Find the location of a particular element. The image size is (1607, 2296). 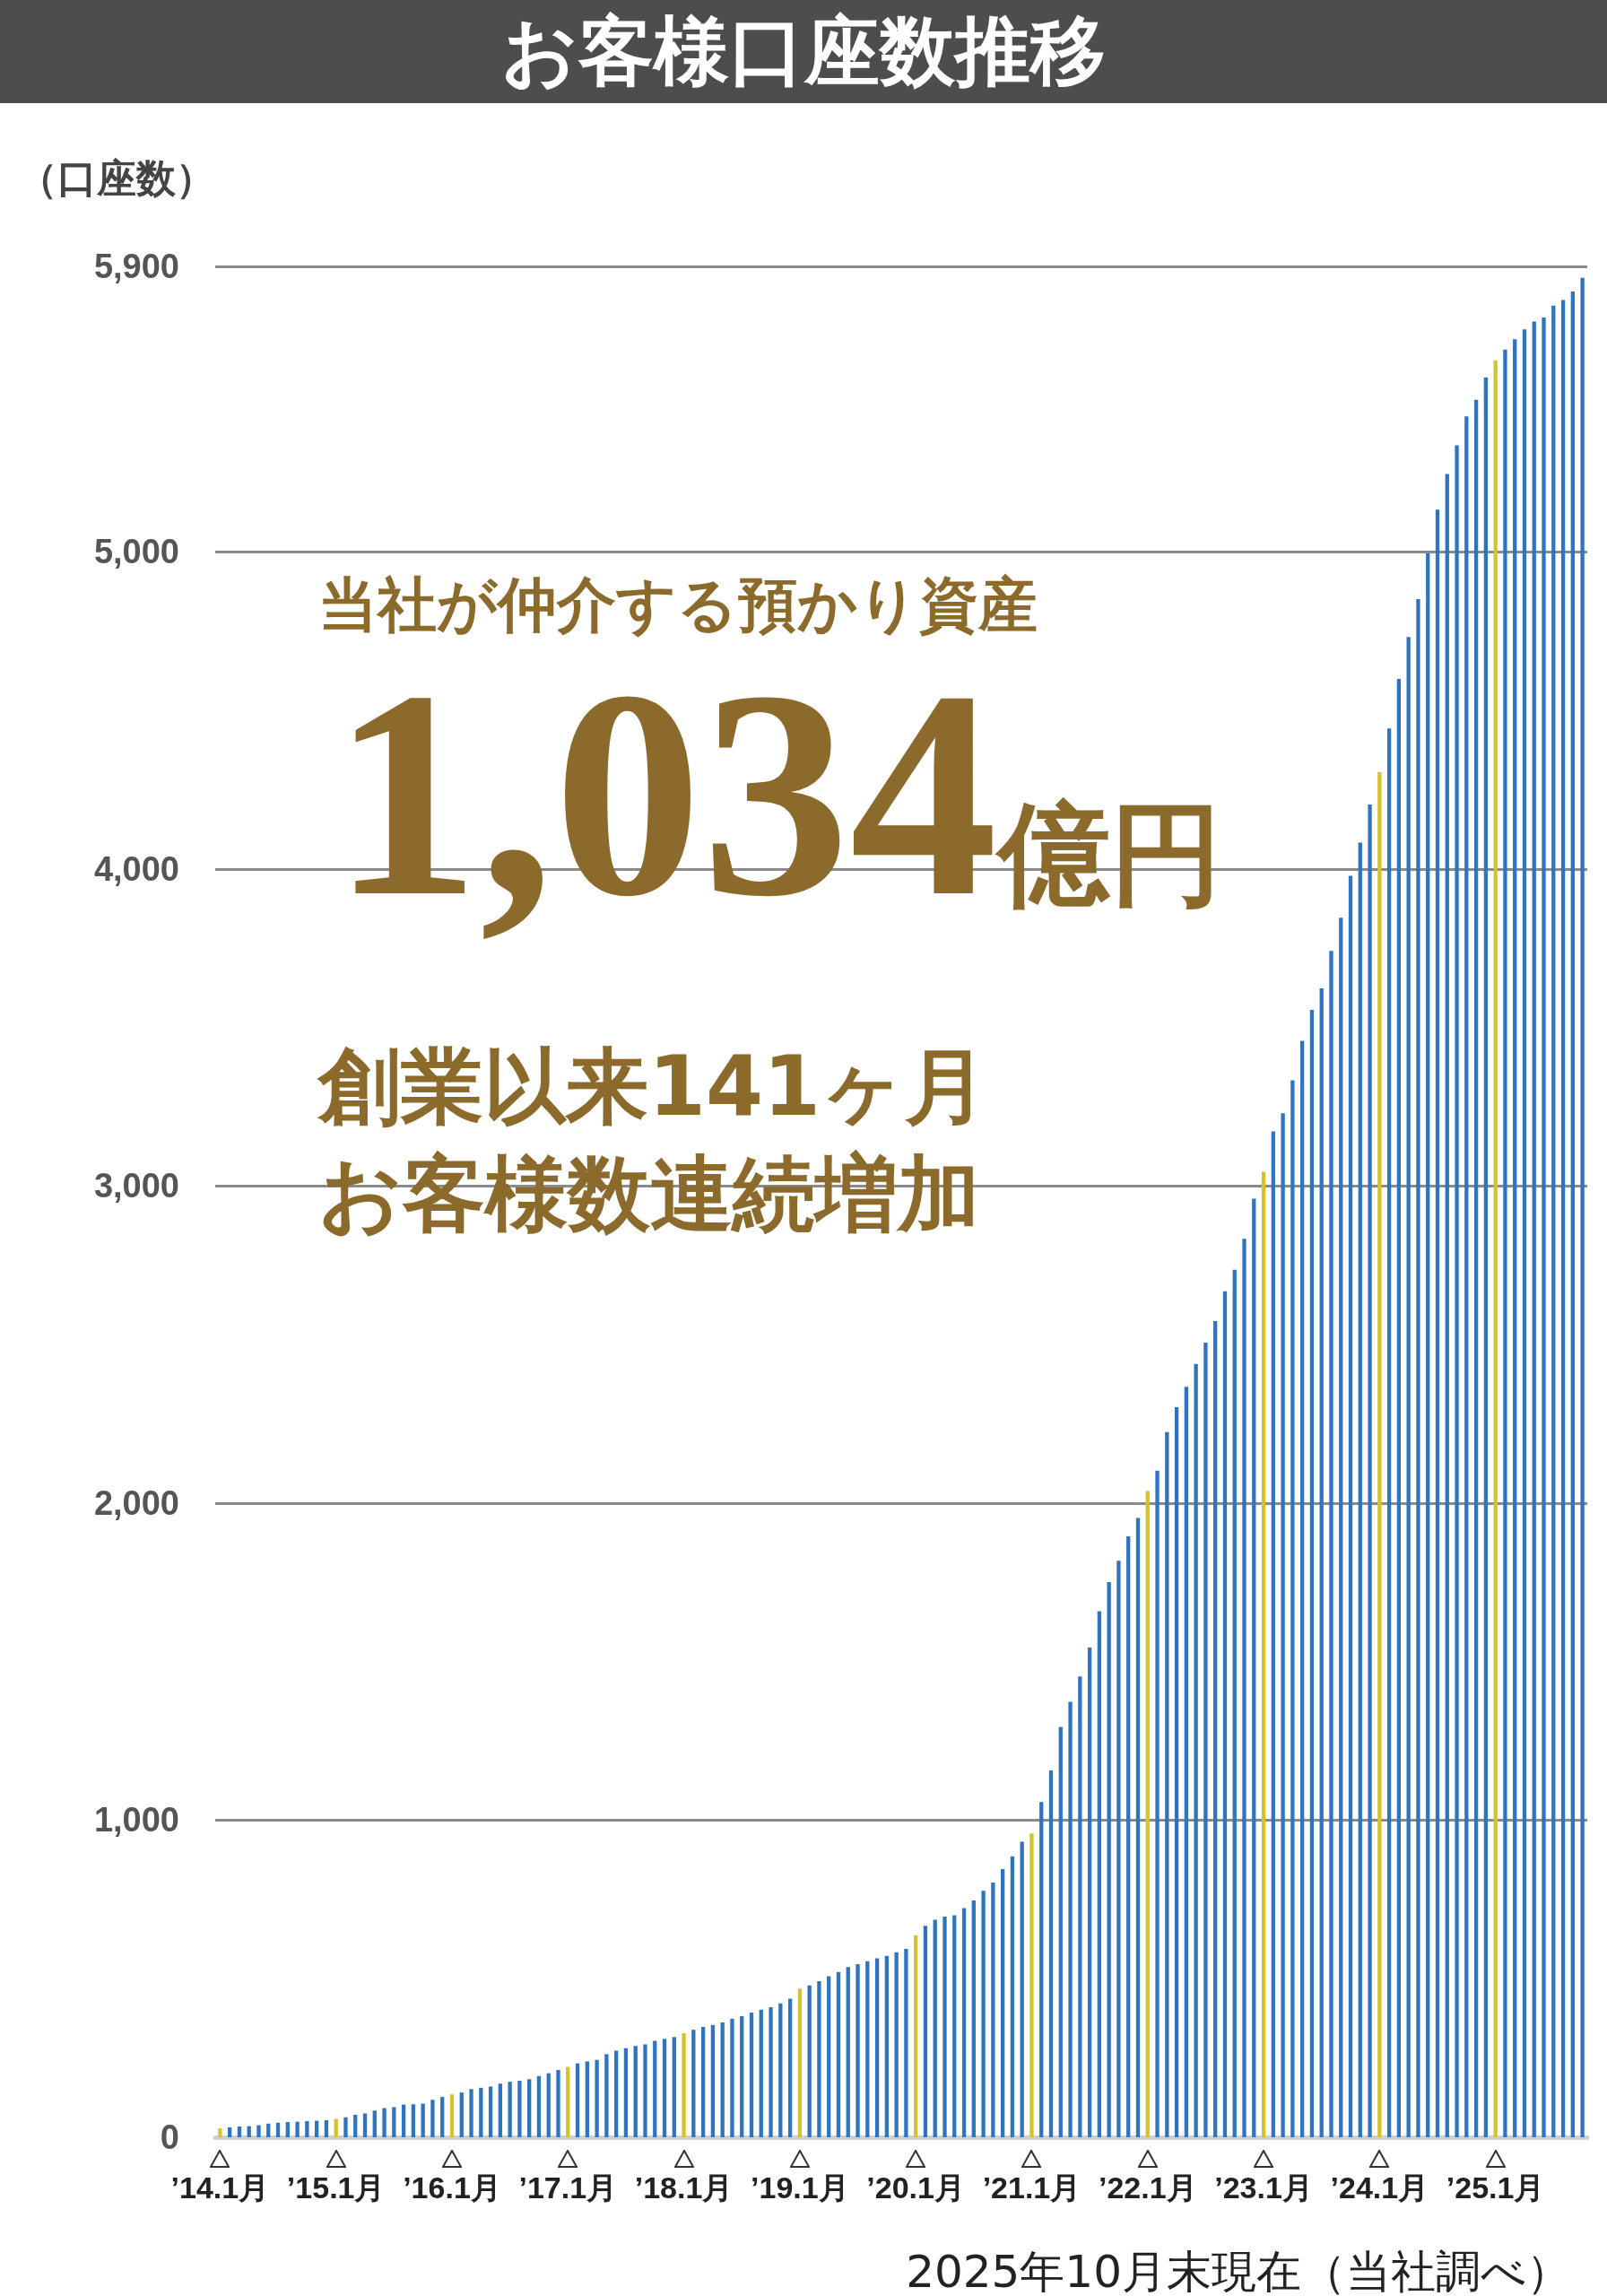

y-tick-label: 2,000 is located at coordinates (136, 1502).